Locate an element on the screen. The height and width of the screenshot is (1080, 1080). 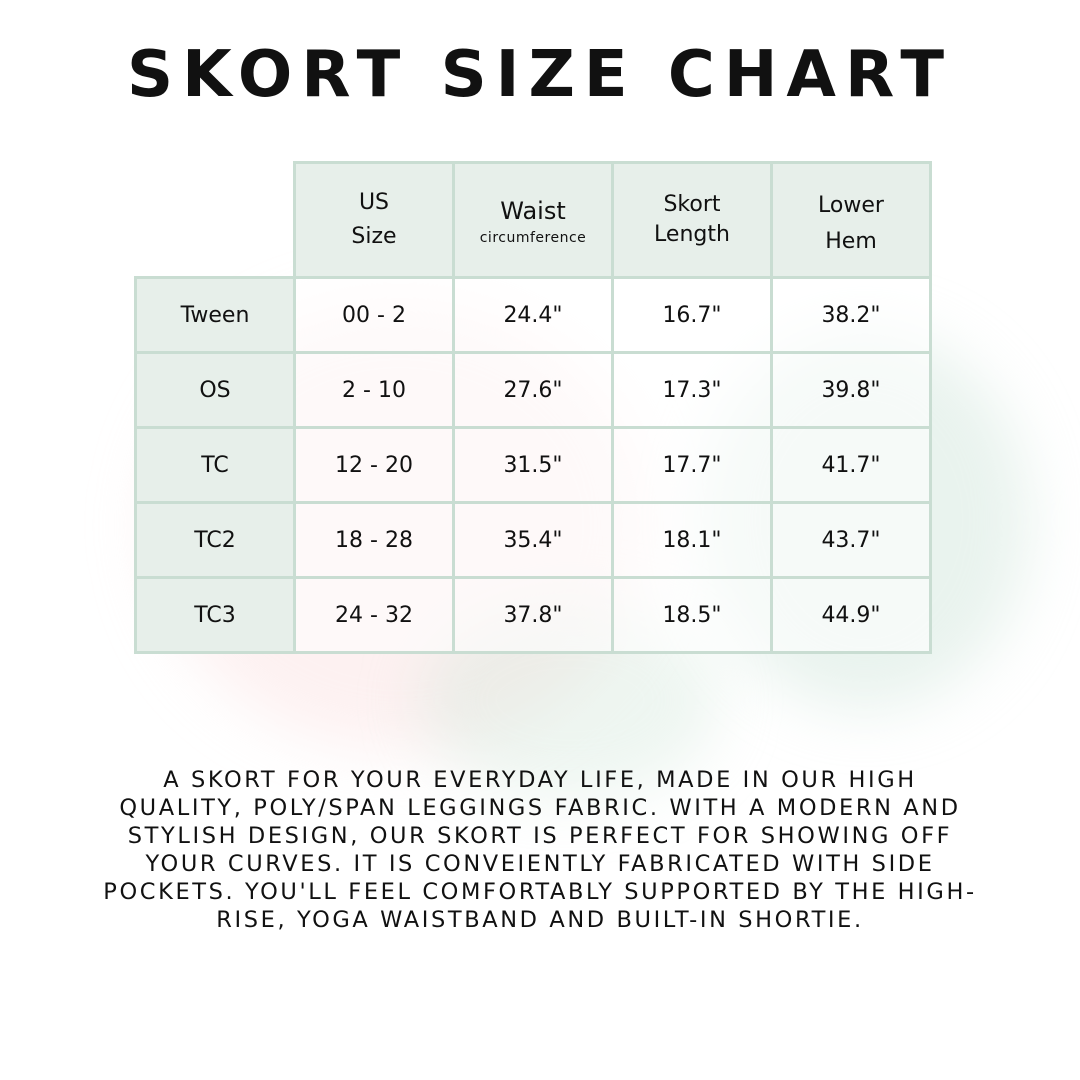
header-waist: Waist circumference is located at coordinates (533, 220).